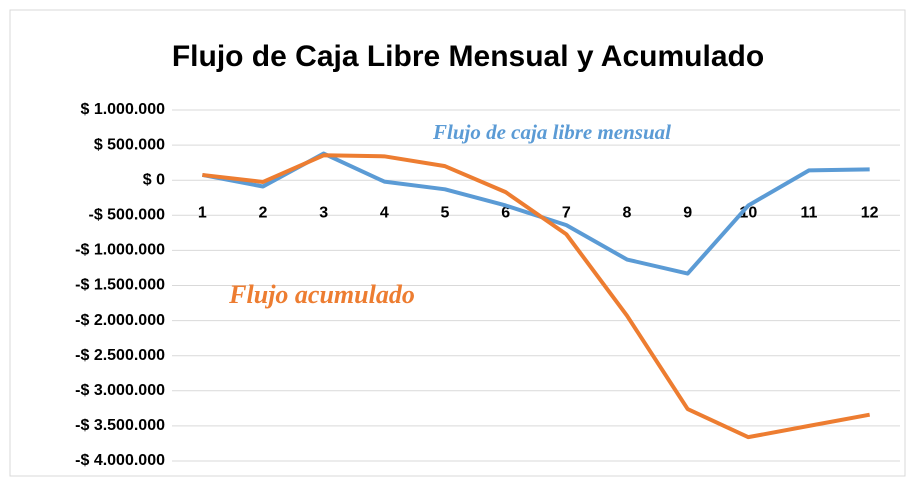  I want to click on x-tick-label: 9, so click(687, 212).